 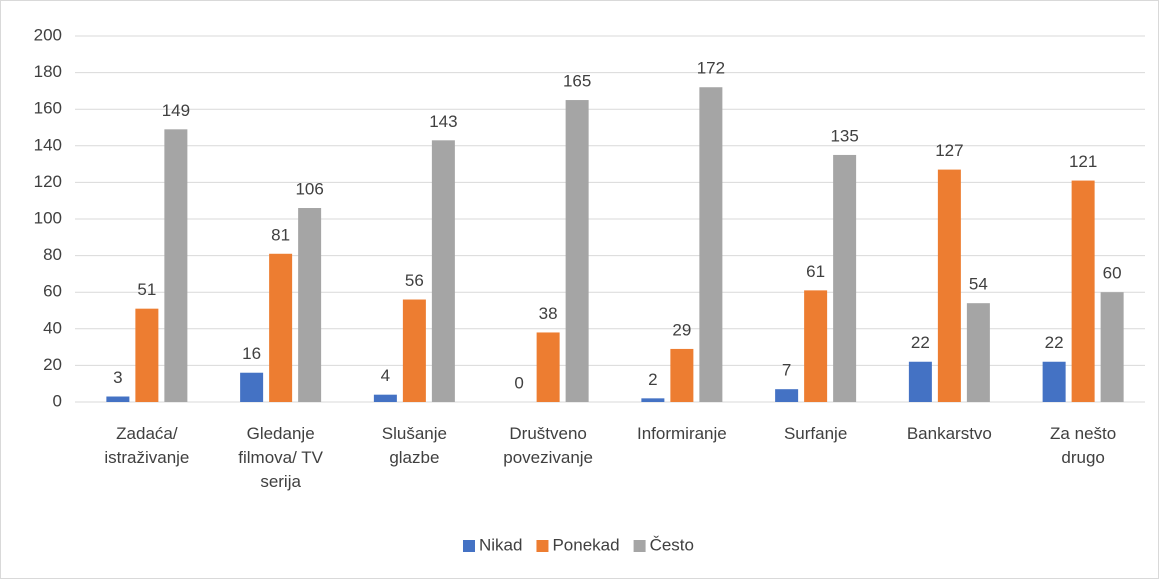 What do you see at coordinates (176, 110) in the screenshot?
I see `data-label: 149` at bounding box center [176, 110].